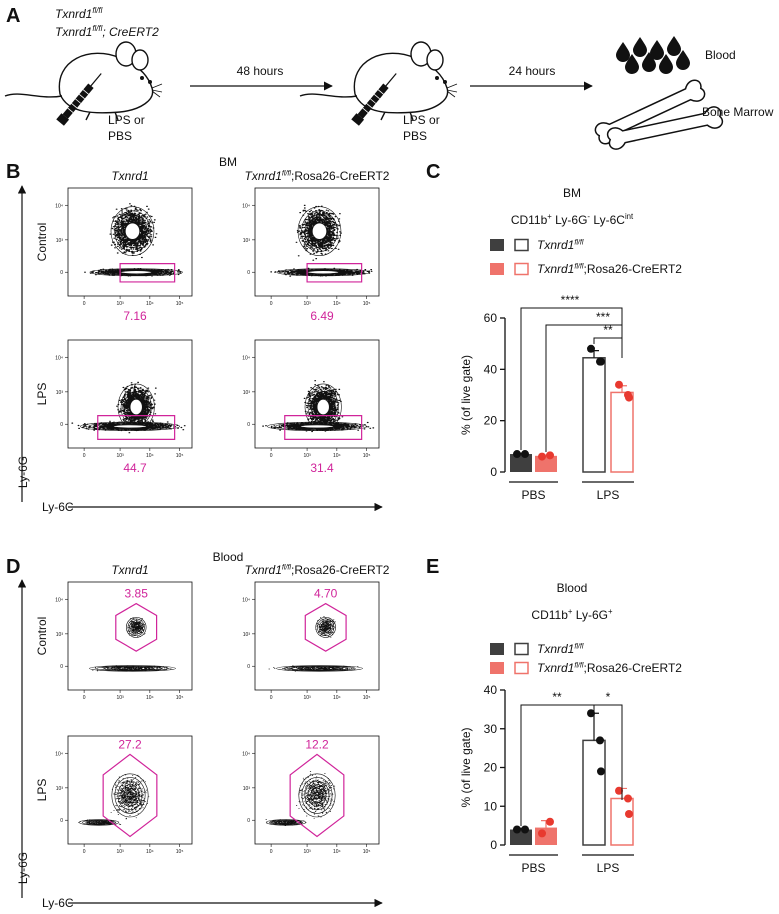 This screenshot has height=914, width=779. I want to click on panel-label: D, so click(13, 567).